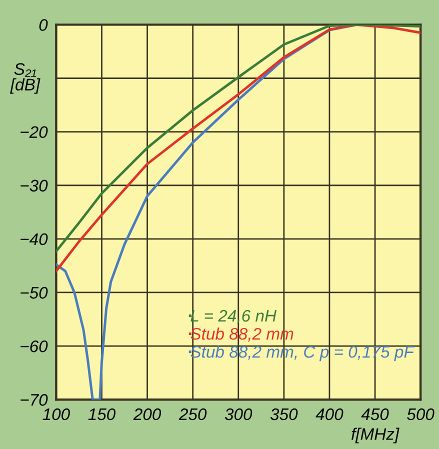 This screenshot has height=449, width=439. Describe the element at coordinates (147, 414) in the screenshot. I see `x-tick-label: 200` at that location.